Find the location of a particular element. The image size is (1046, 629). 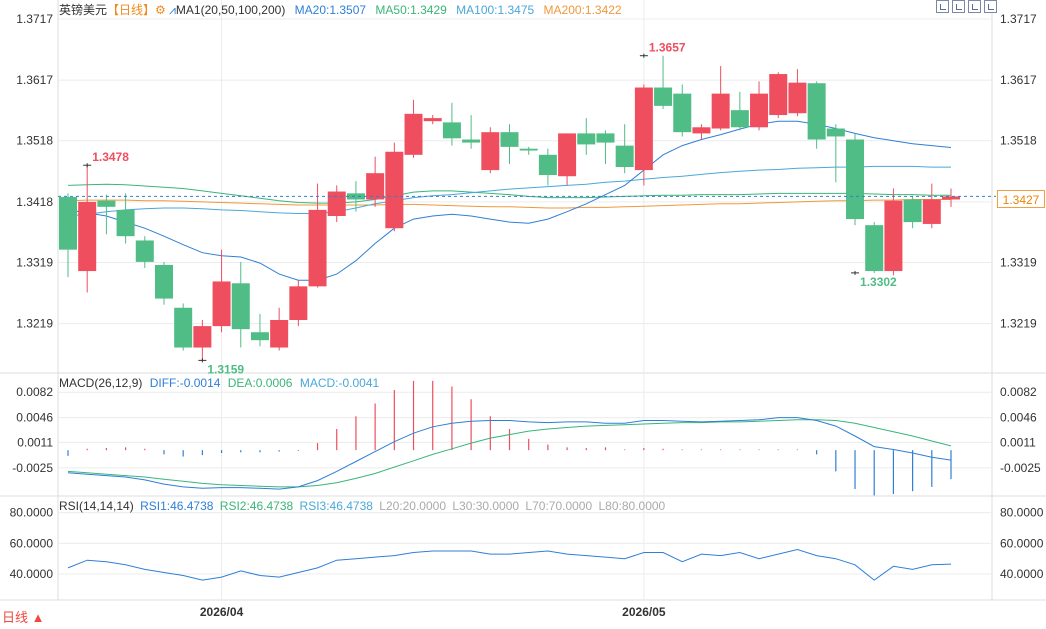

current-price-tag: 1.3427 is located at coordinates (1021, 199).